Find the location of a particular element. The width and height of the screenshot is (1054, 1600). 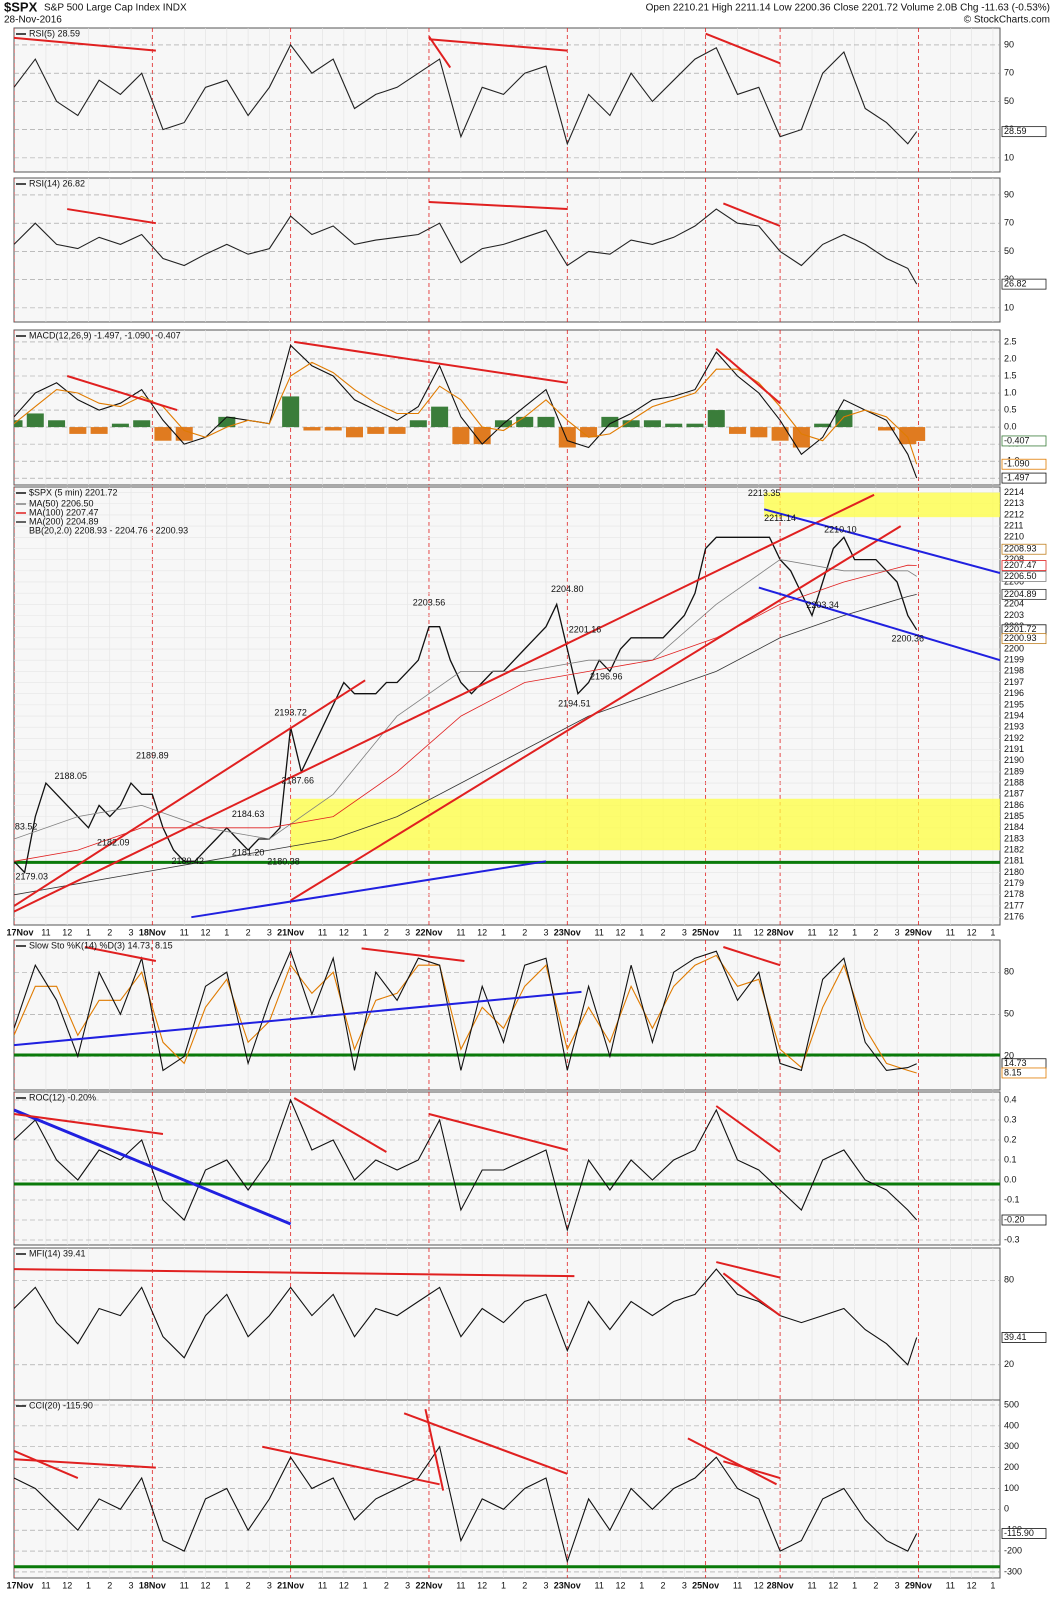

y-tick-label: 500 is located at coordinates (1011, 1404).